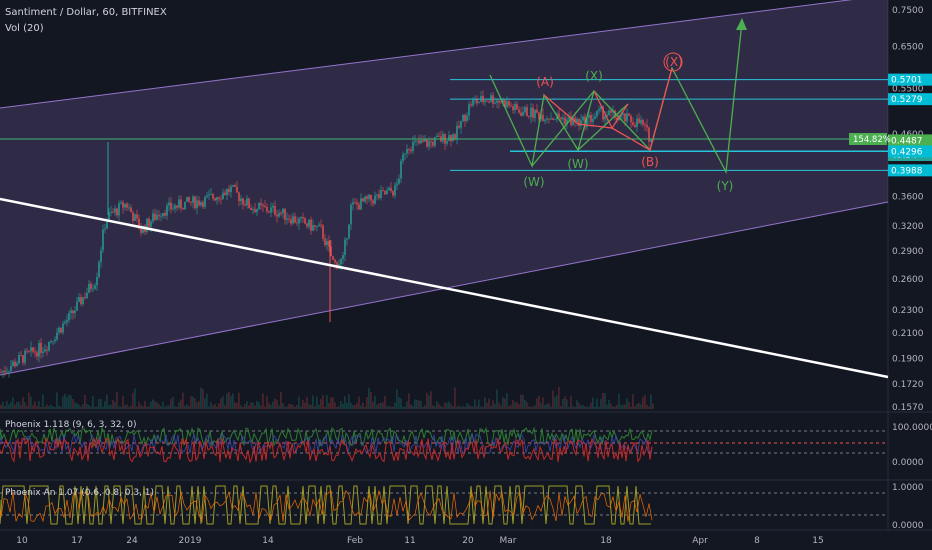  Describe the element at coordinates (817, 541) in the screenshot. I see `time-tick-label: 15` at that location.